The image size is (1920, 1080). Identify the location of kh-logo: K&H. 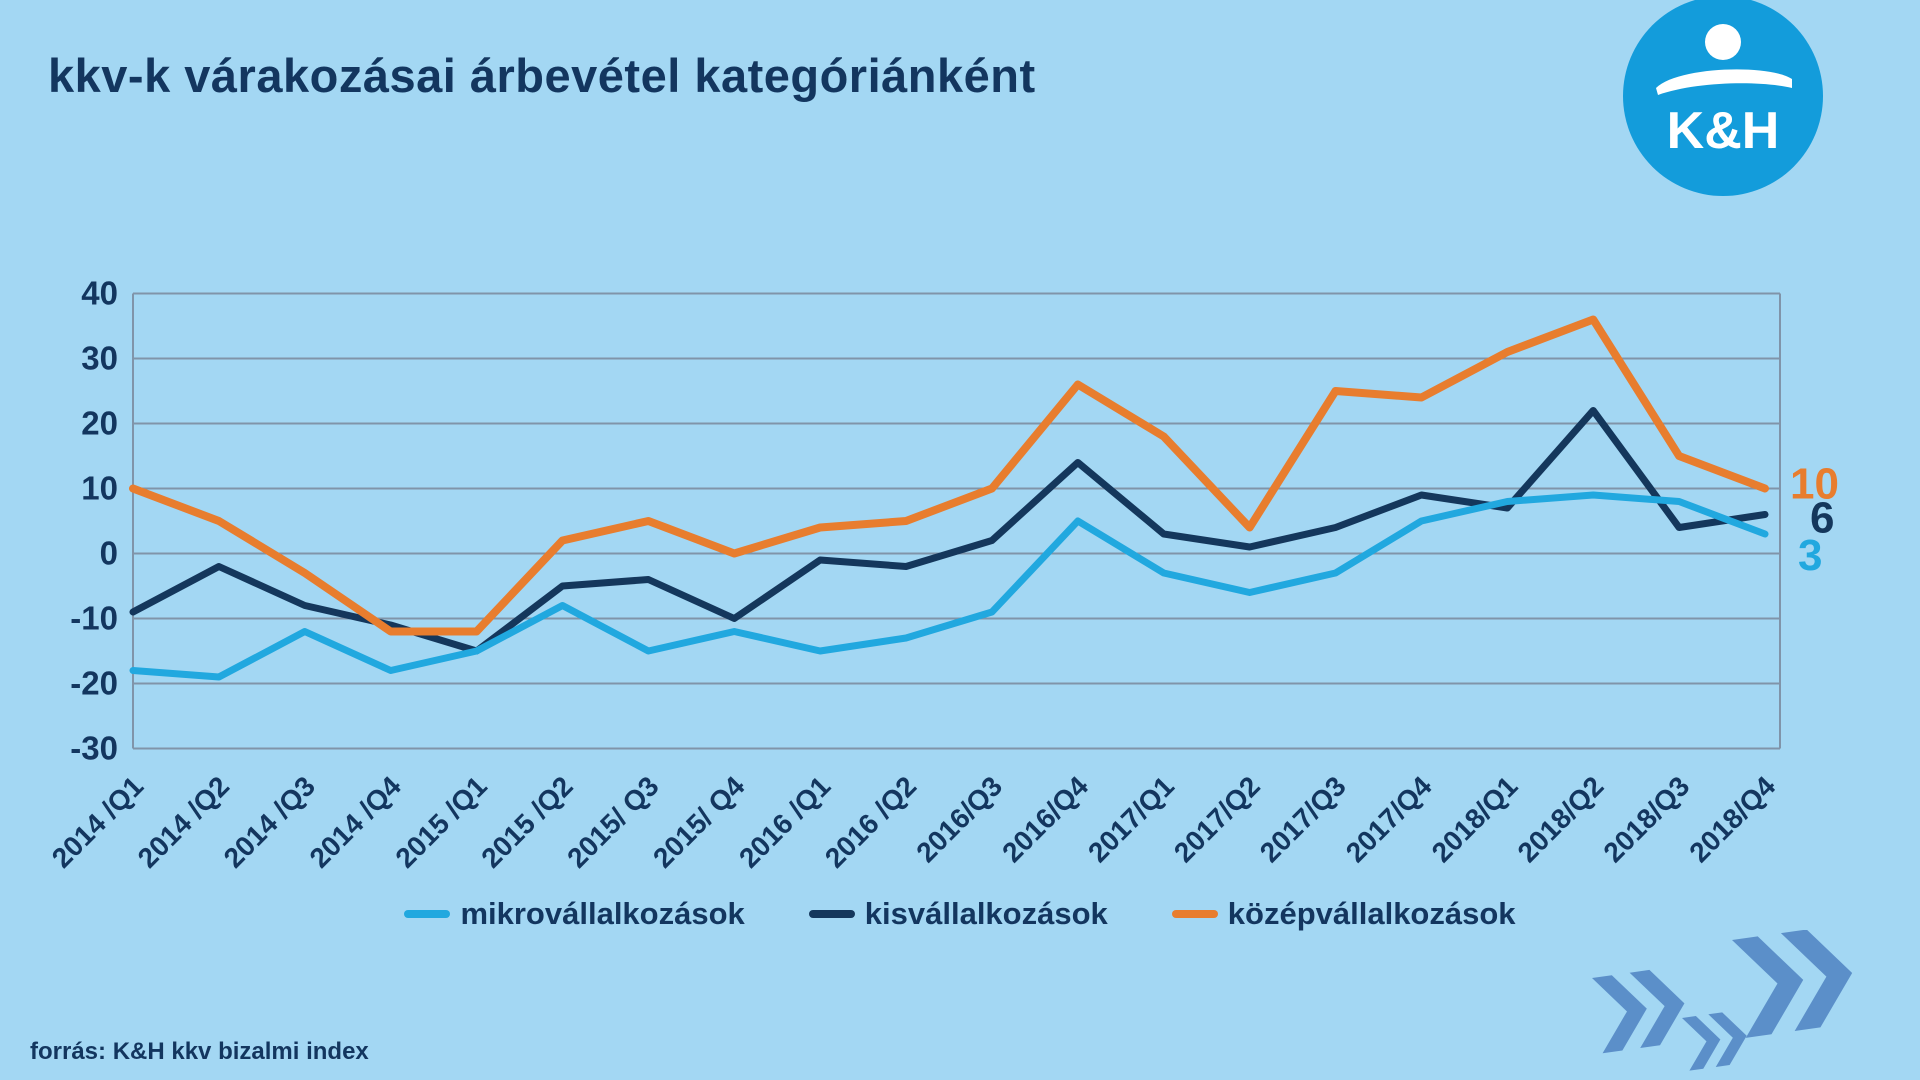
(1723, 98).